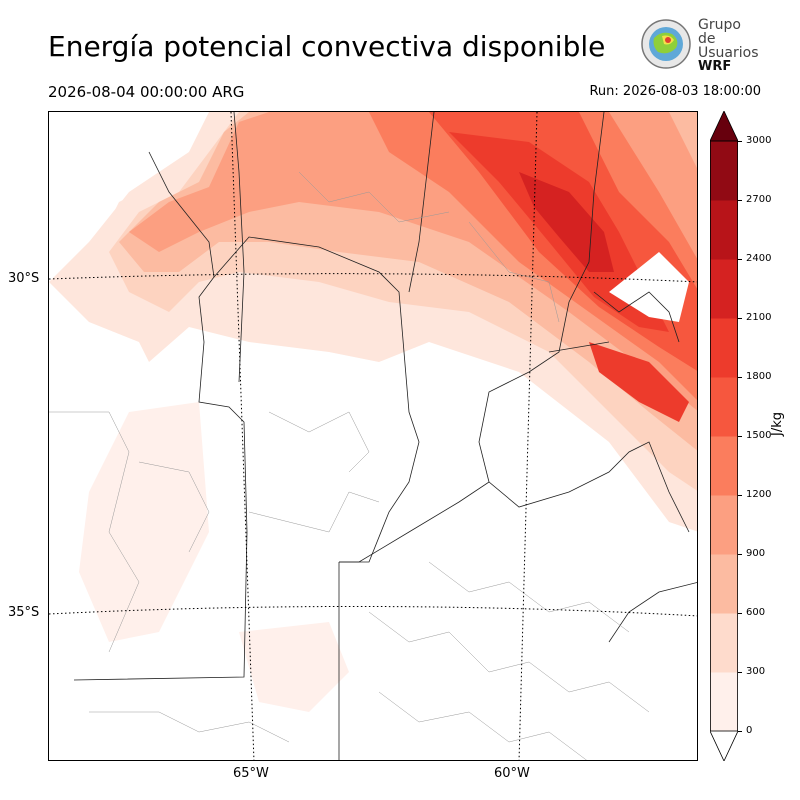  I want to click on globe-logo-icon, so click(666, 44).